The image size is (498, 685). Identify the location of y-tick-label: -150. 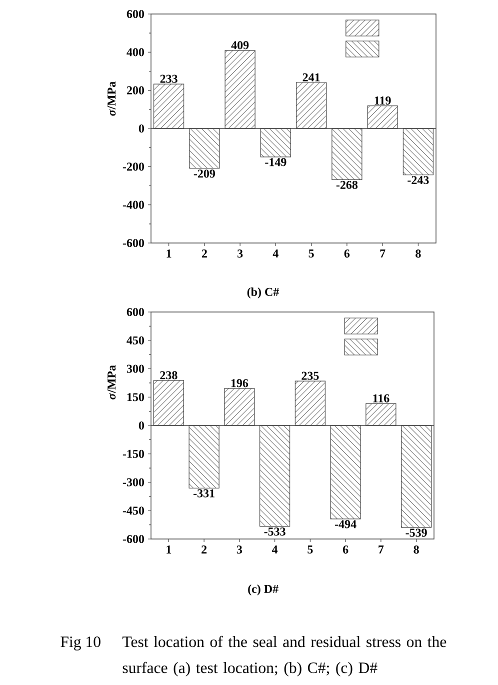
(133, 454).